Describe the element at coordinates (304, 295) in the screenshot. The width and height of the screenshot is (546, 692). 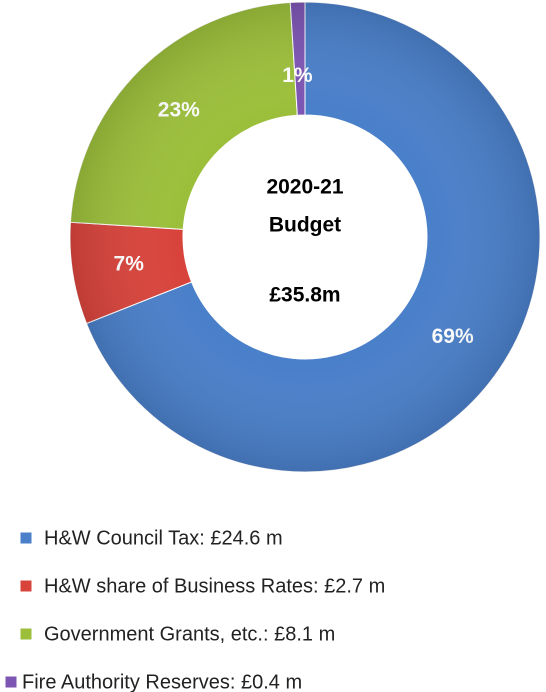
I see `center-text: £35.8m` at that location.